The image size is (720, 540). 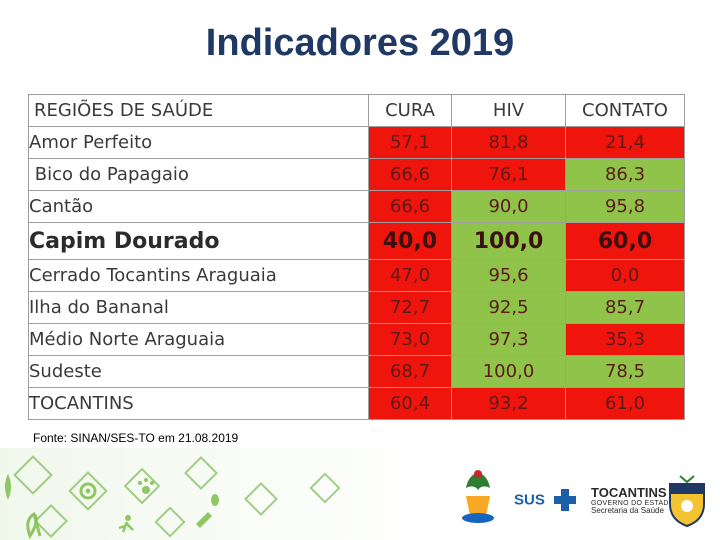 What do you see at coordinates (564, 500) in the screenshot?
I see `sus-cross-icon` at bounding box center [564, 500].